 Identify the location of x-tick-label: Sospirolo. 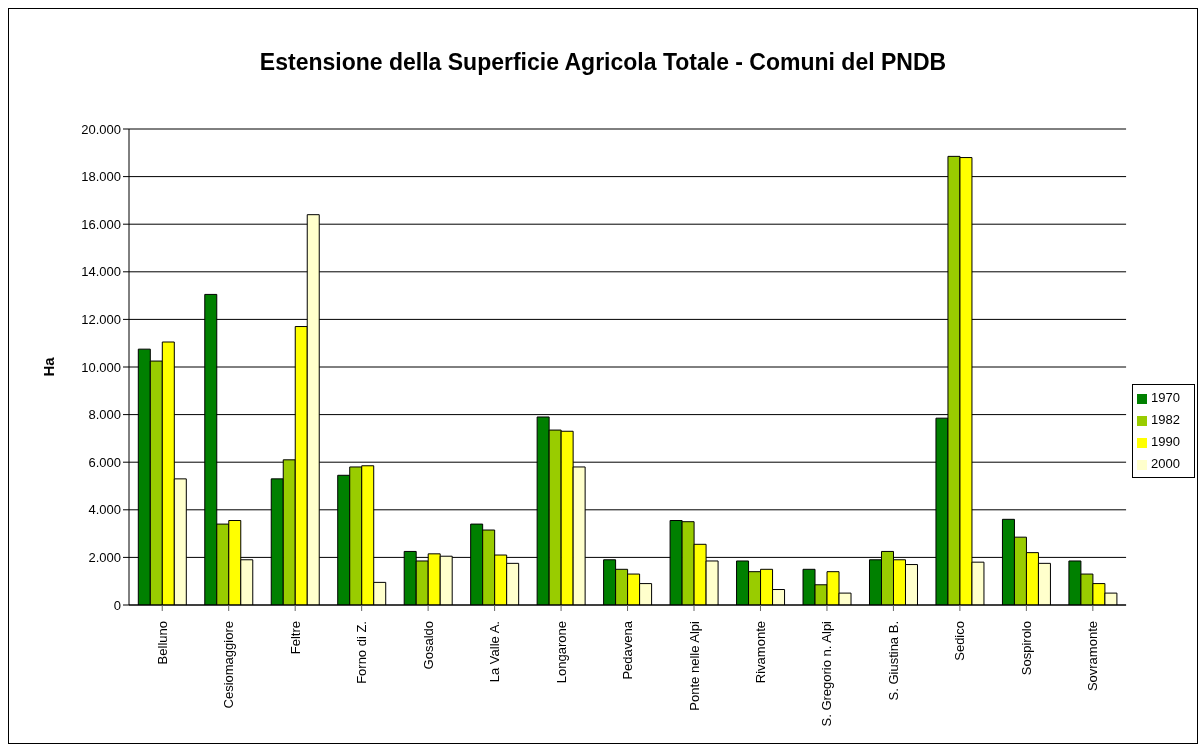
(1026, 648).